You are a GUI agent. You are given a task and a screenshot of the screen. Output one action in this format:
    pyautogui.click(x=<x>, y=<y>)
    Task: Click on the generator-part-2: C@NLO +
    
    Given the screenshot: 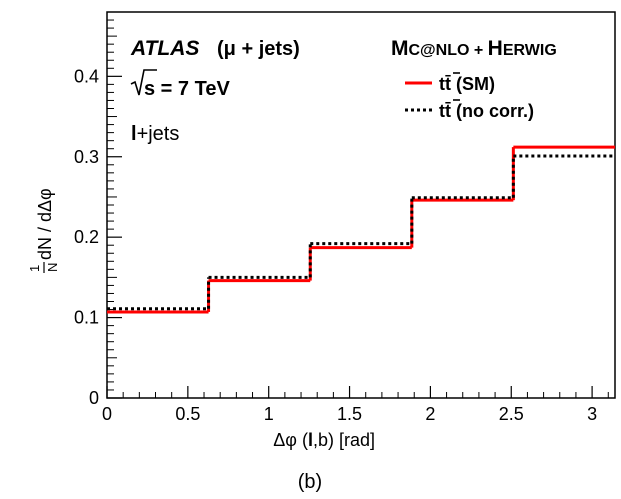 What is the action you would take?
    pyautogui.click(x=448, y=50)
    